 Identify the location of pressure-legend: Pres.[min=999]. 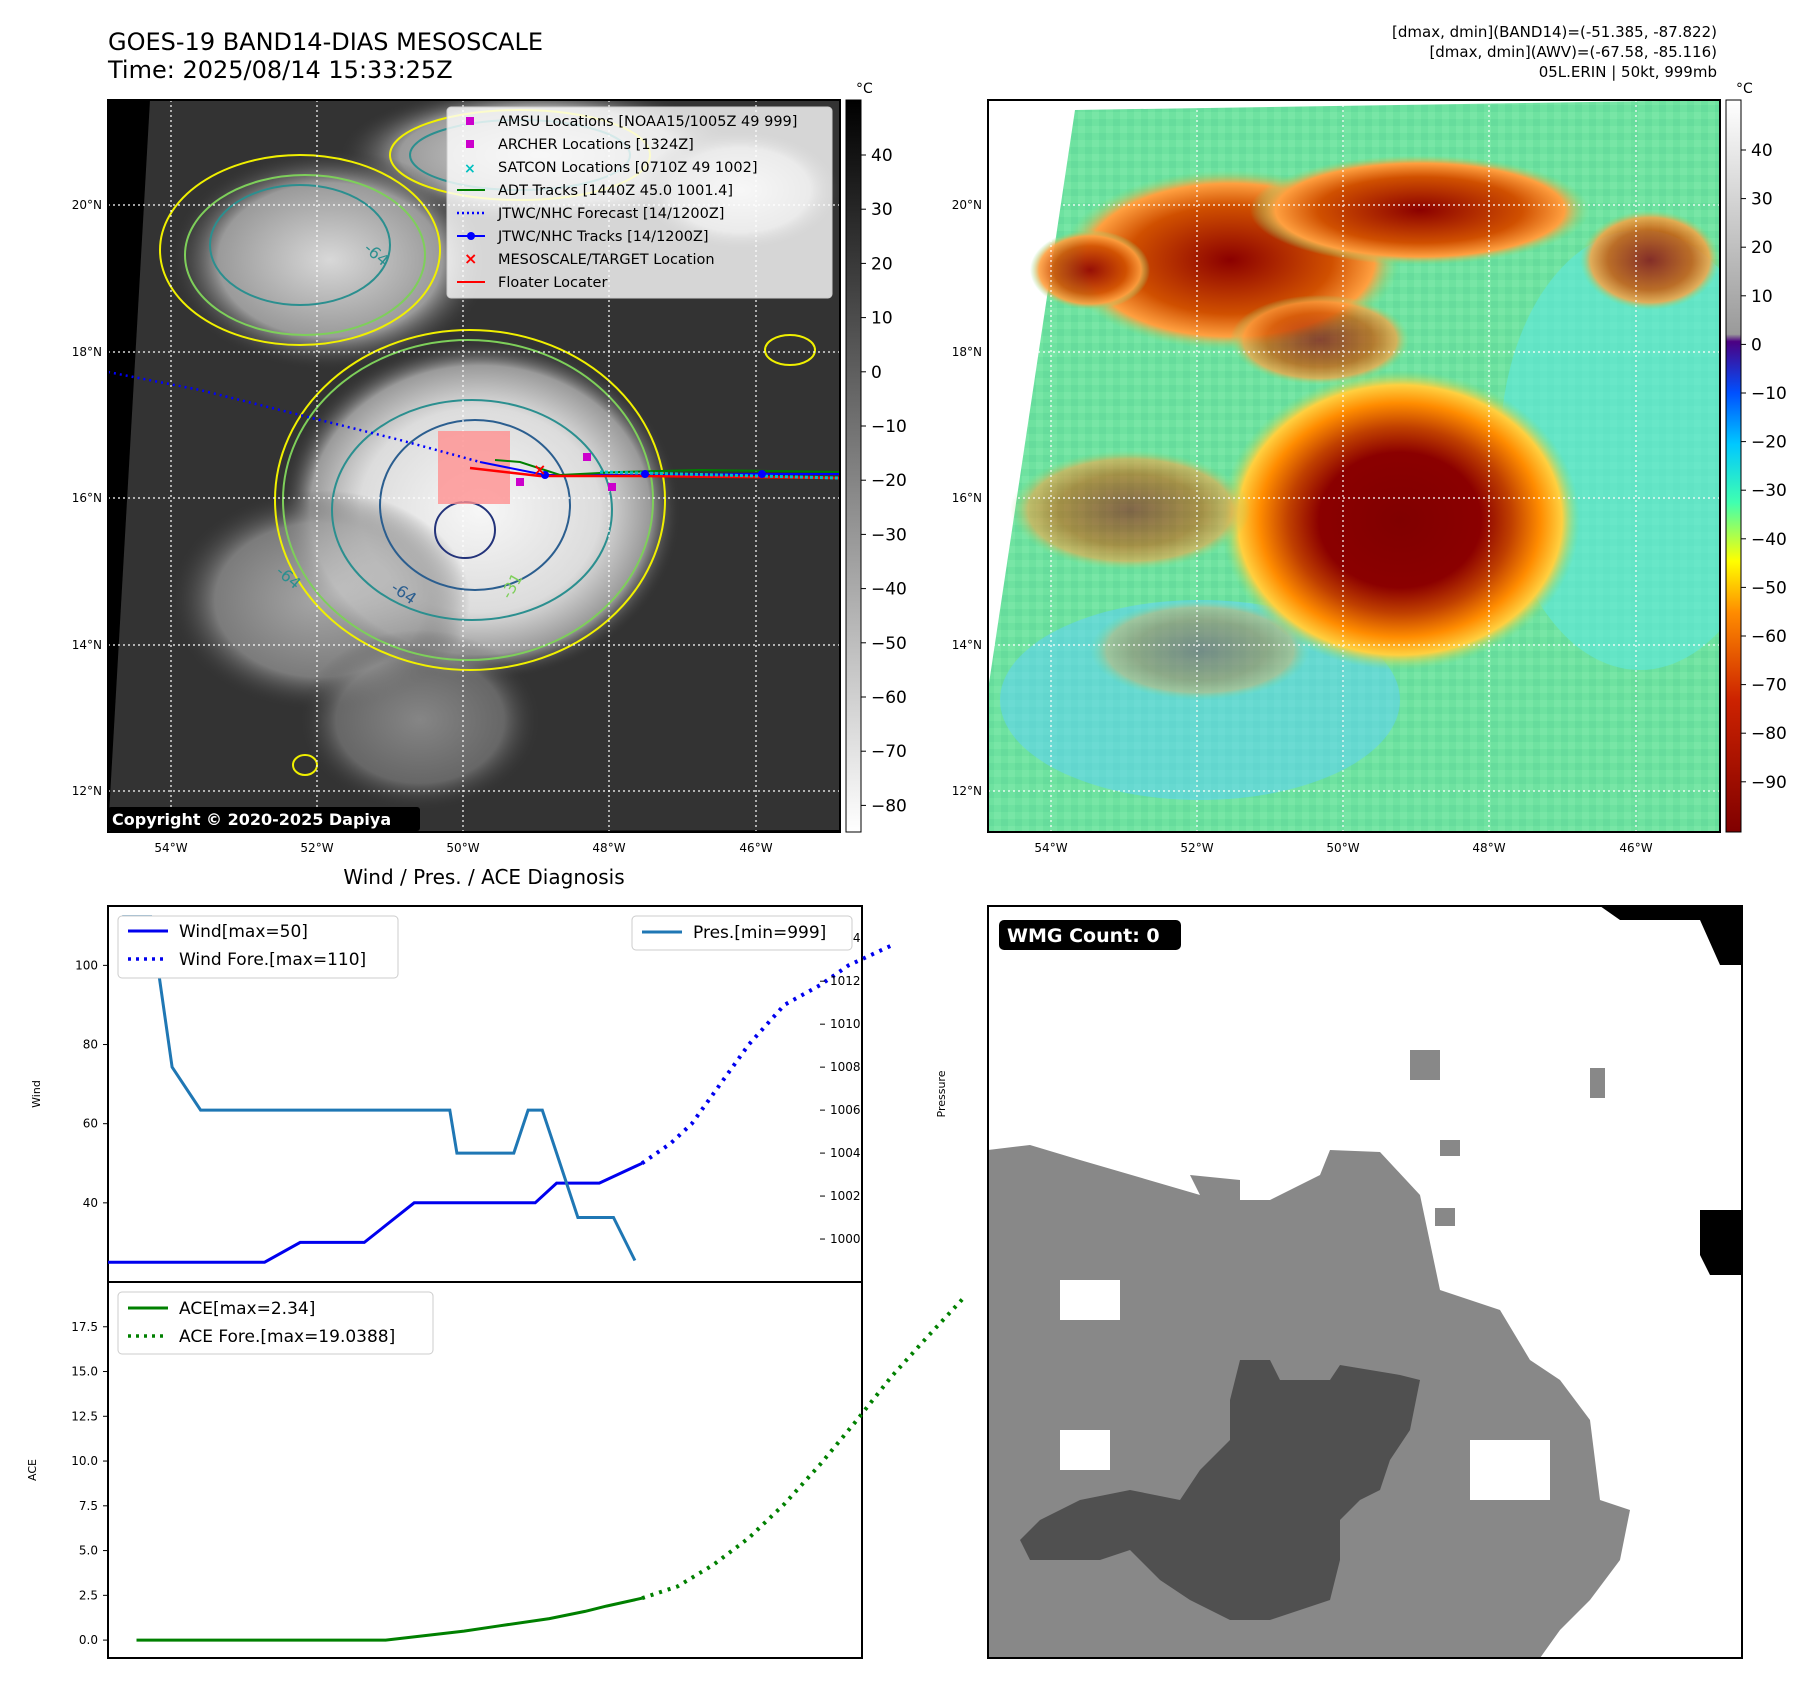
(742, 933).